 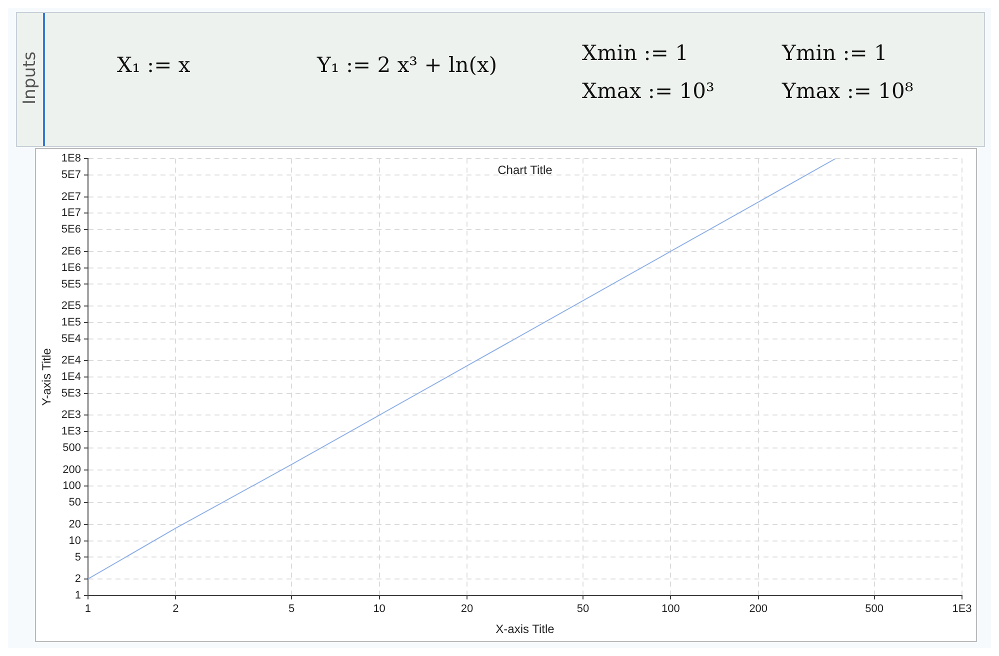 What do you see at coordinates (71, 196) in the screenshot?
I see `y-tick-label: 2E7` at bounding box center [71, 196].